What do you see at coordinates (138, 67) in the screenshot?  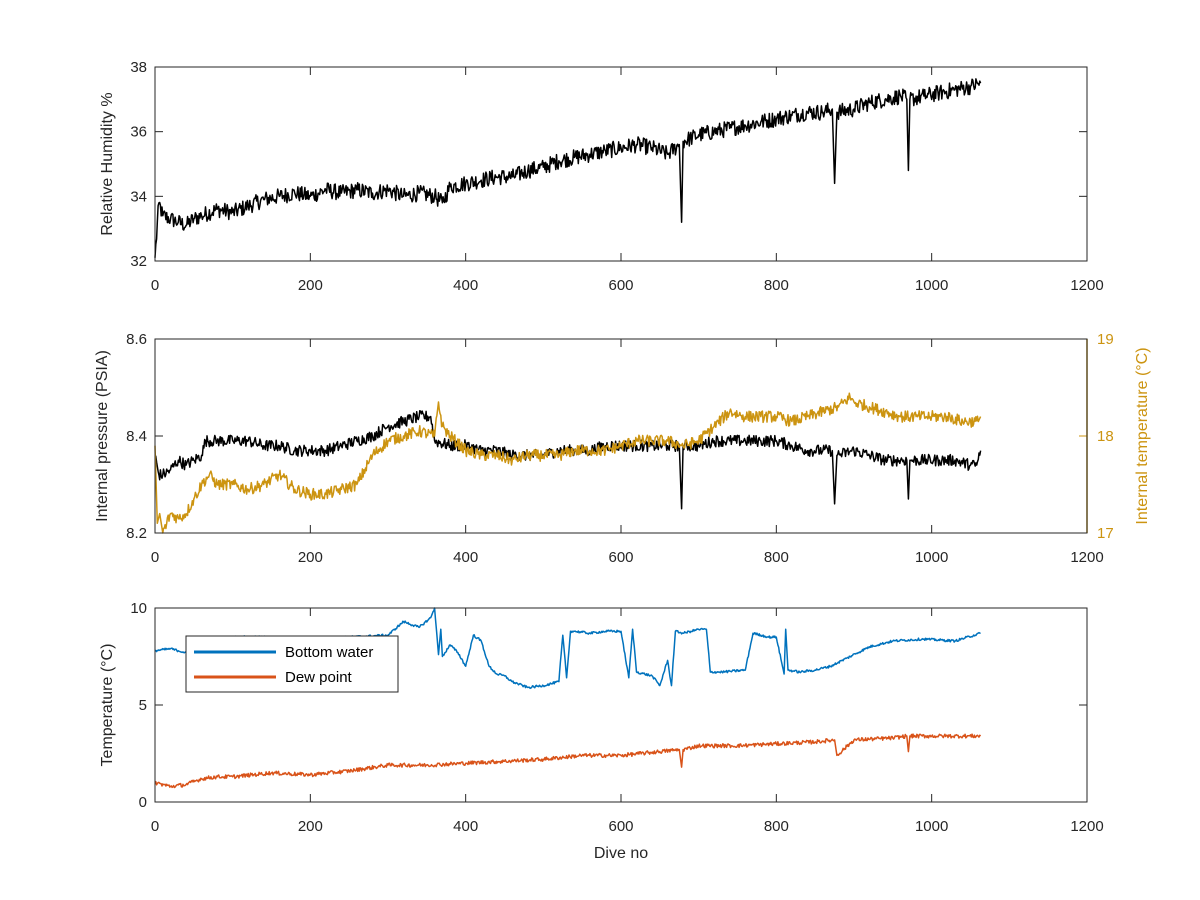 I see `y-tick-label: 38` at bounding box center [138, 67].